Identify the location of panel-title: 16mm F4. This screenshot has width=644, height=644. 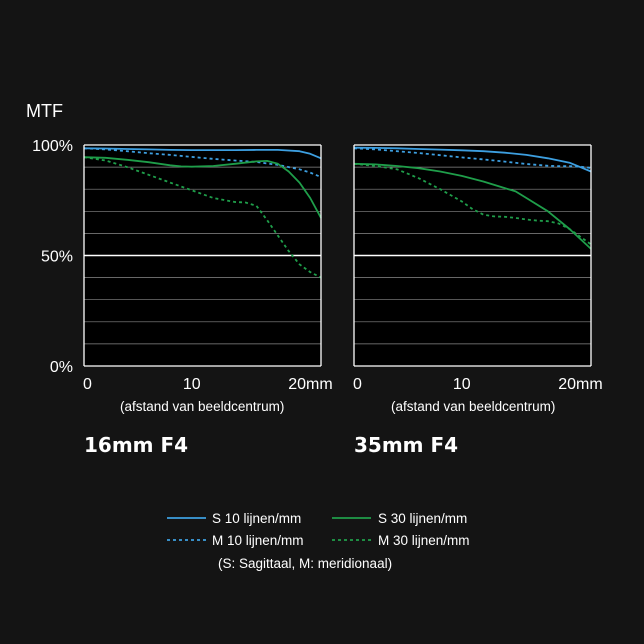
(136, 445).